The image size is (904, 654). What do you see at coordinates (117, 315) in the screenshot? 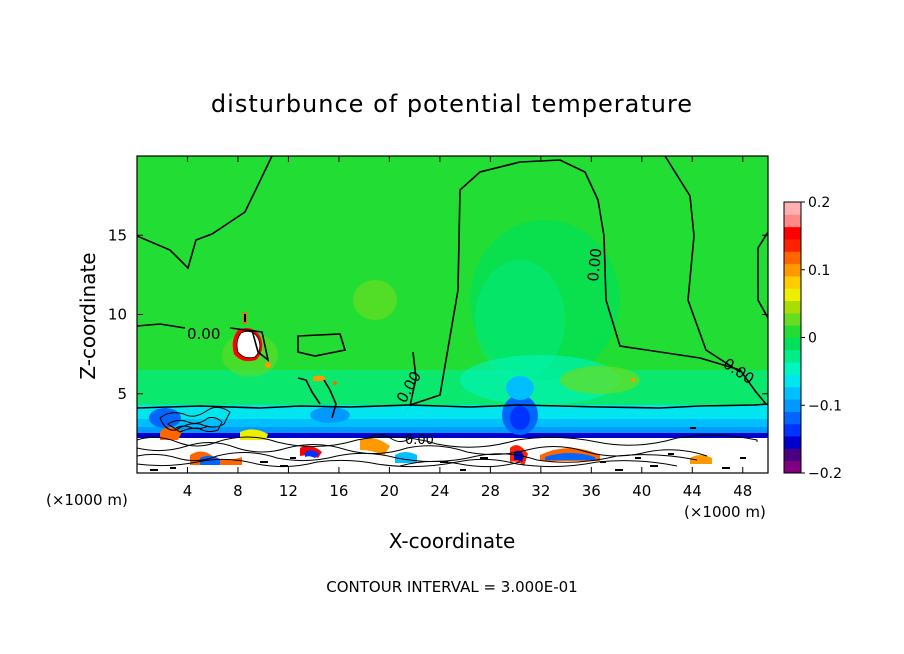
I see `y-tick-label: 10` at bounding box center [117, 315].